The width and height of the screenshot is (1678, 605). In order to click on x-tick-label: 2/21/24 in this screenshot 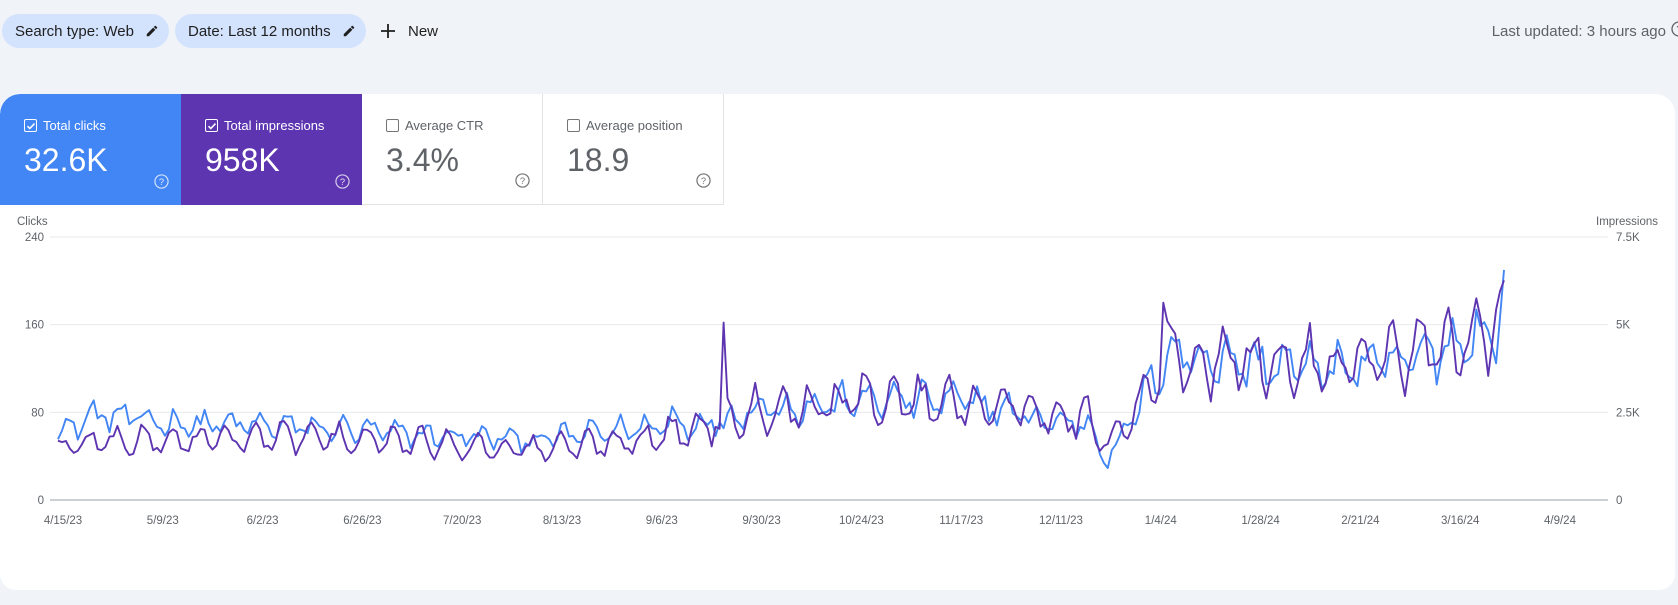, I will do `click(1360, 521)`.